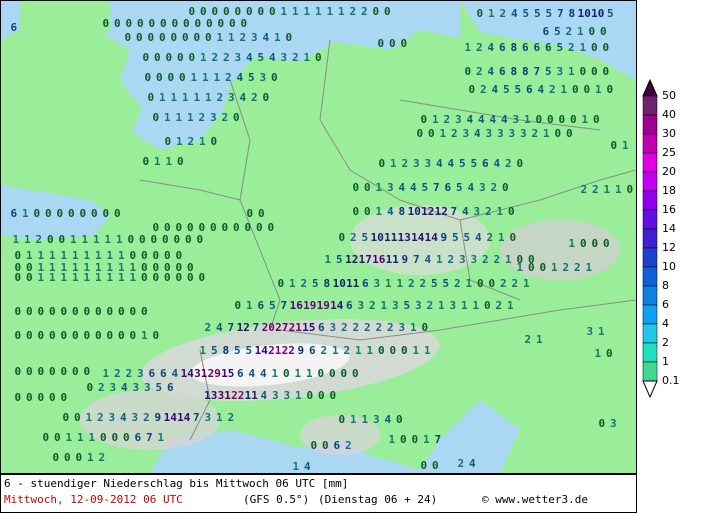 The width and height of the screenshot is (704, 513). I want to click on legend-label: 40, so click(669, 114).